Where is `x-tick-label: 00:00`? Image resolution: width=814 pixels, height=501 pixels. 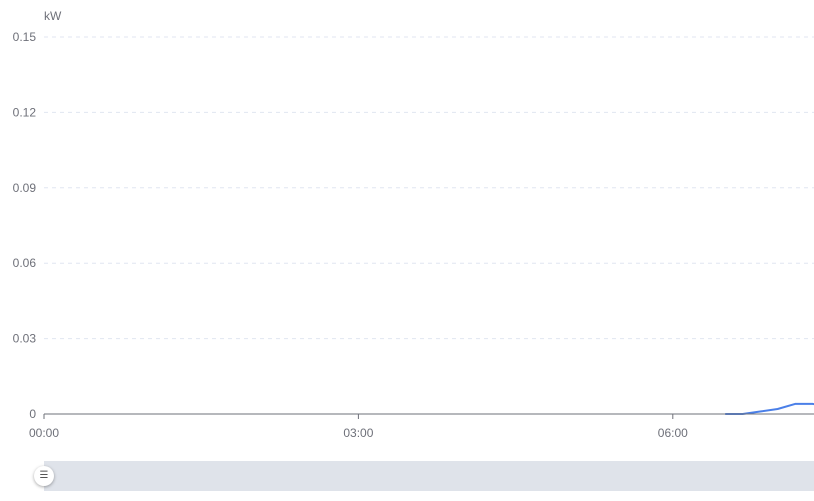
x-tick-label: 00:00 is located at coordinates (44, 433).